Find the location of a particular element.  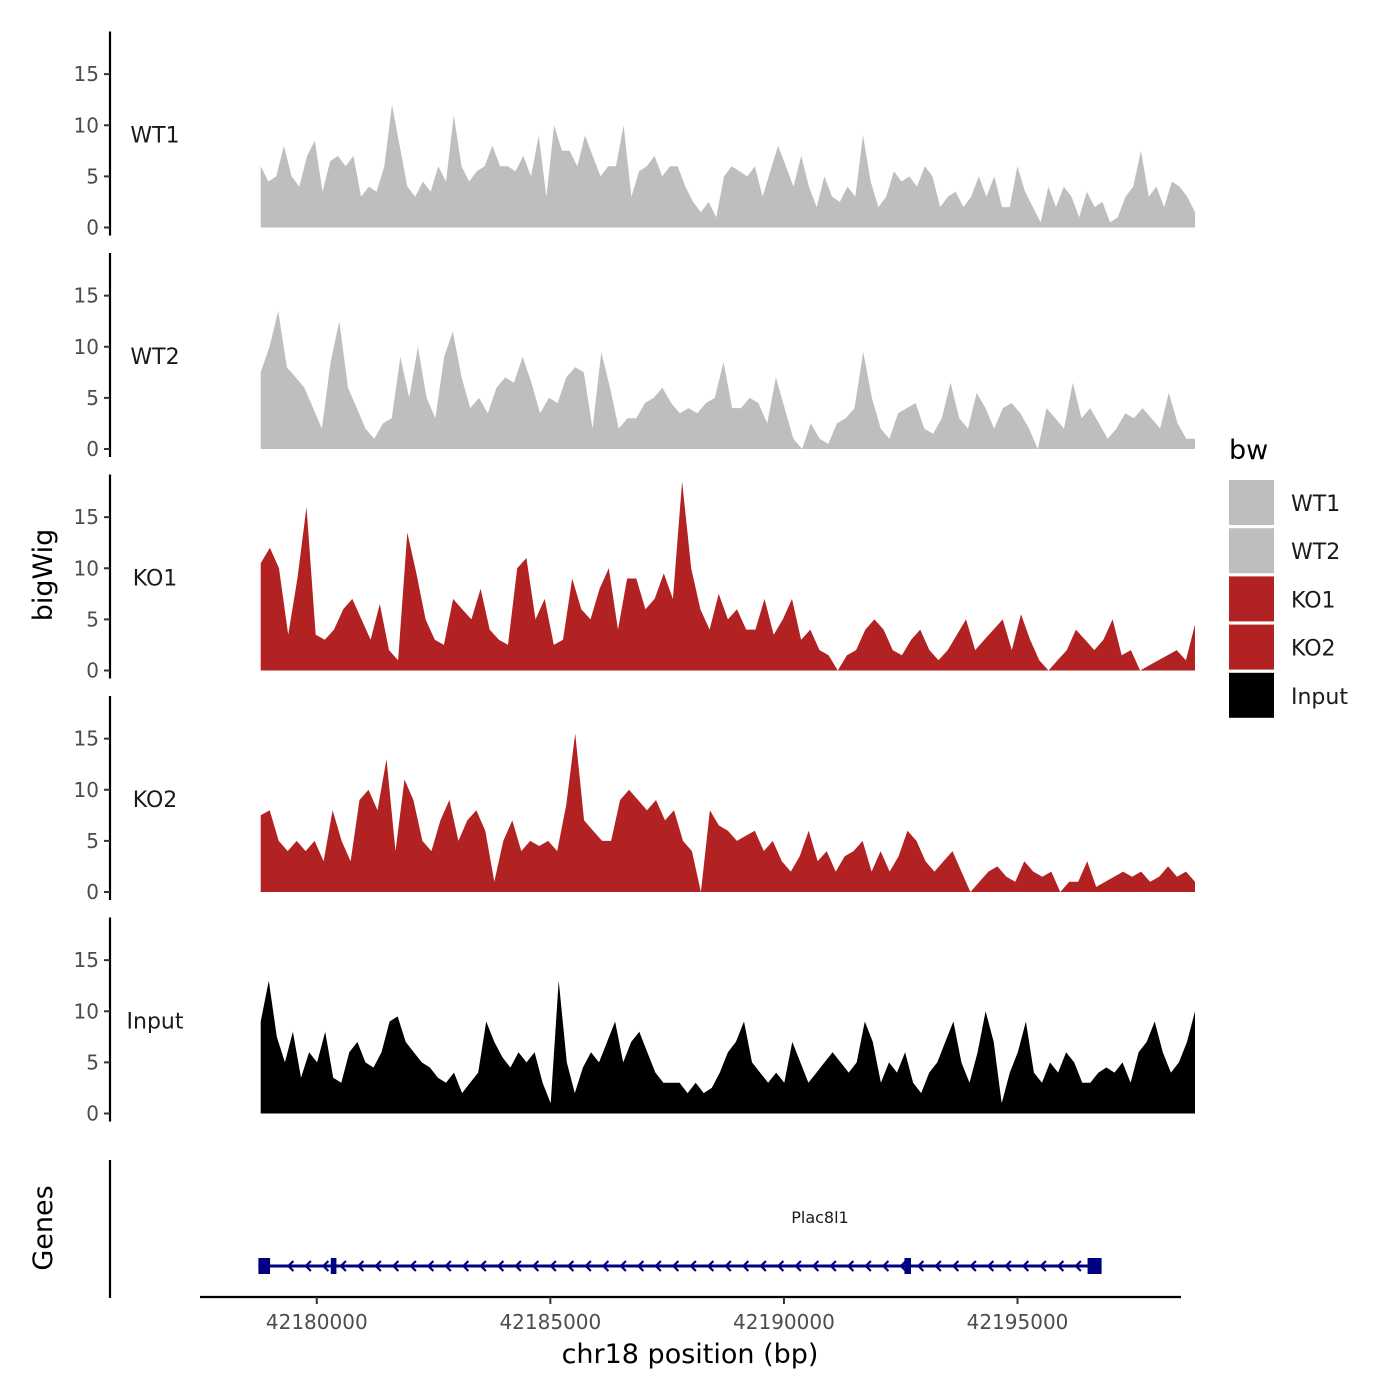

gene-name-label: Plac8l1 is located at coordinates (820, 1217).